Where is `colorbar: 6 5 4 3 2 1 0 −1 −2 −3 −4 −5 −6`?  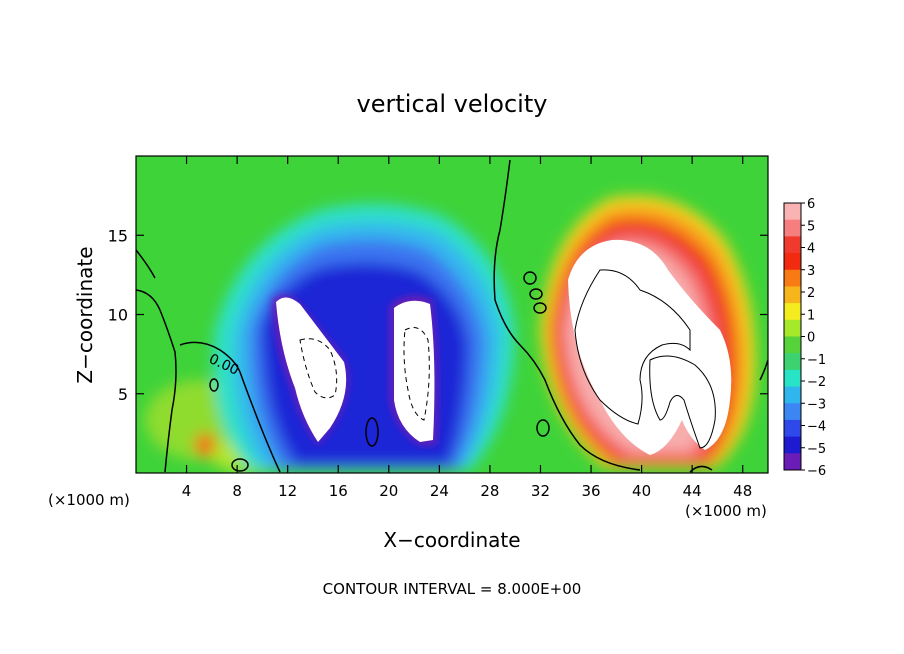
colorbar: 6 5 4 3 2 1 0 −1 −2 −3 −4 −5 −6 is located at coordinates (804, 338).